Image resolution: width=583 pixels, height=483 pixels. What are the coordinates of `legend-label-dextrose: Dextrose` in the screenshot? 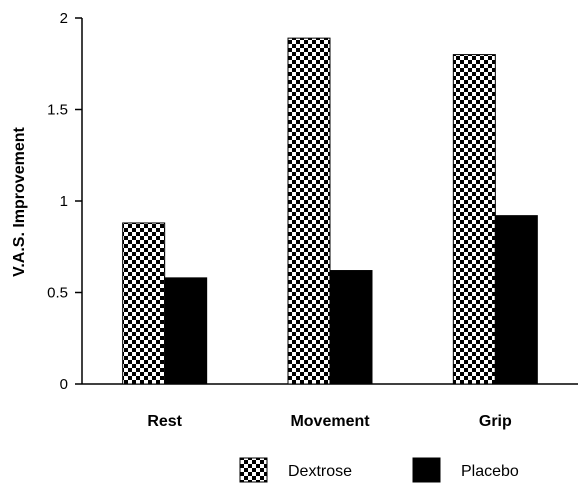 It's located at (320, 471).